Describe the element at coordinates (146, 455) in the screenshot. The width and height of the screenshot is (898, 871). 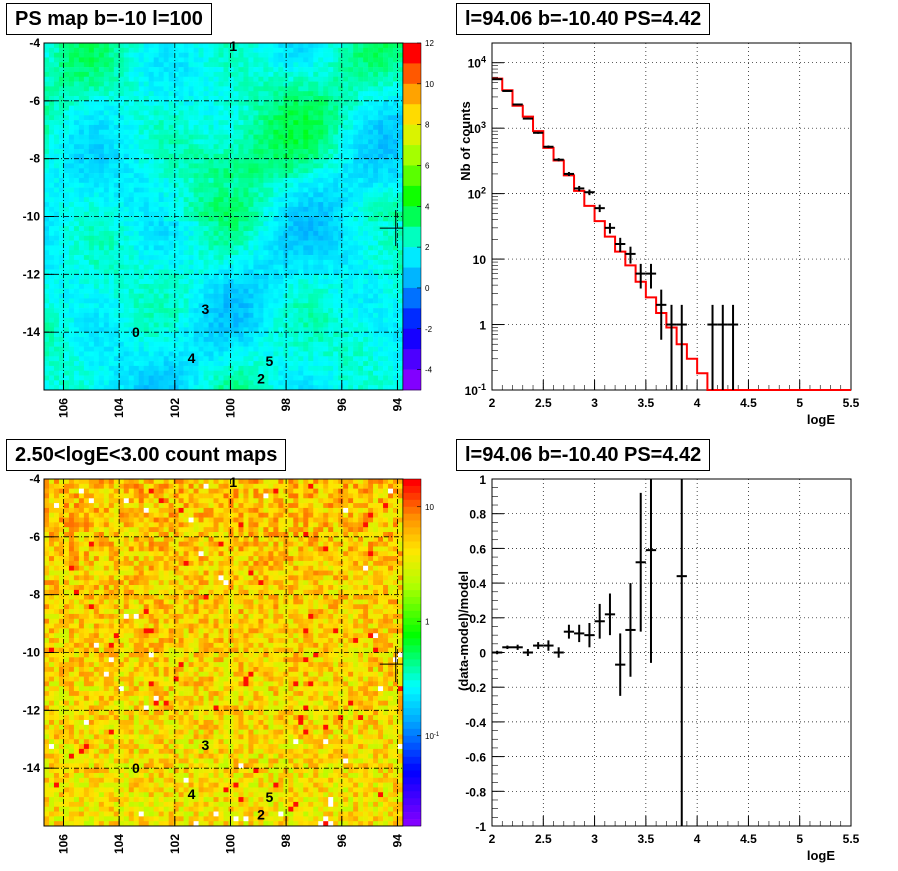
I see `title-bottom-left: 2.50<logE<3.00 count maps` at that location.